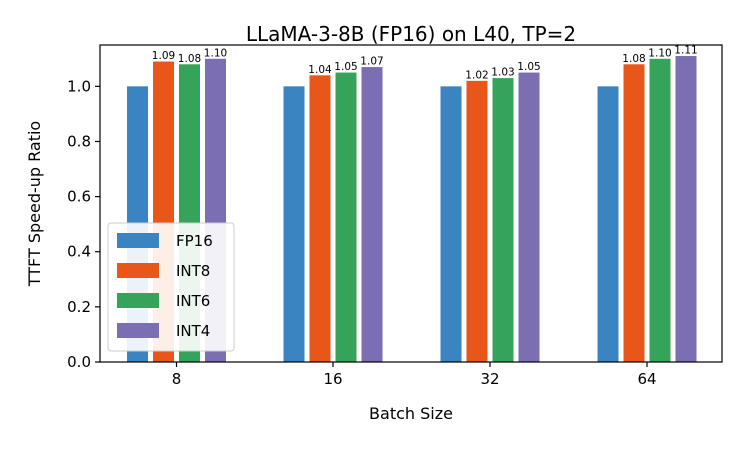 This screenshot has width=747, height=449. Describe the element at coordinates (79, 362) in the screenshot. I see `y-tick-label: 0.0` at that location.